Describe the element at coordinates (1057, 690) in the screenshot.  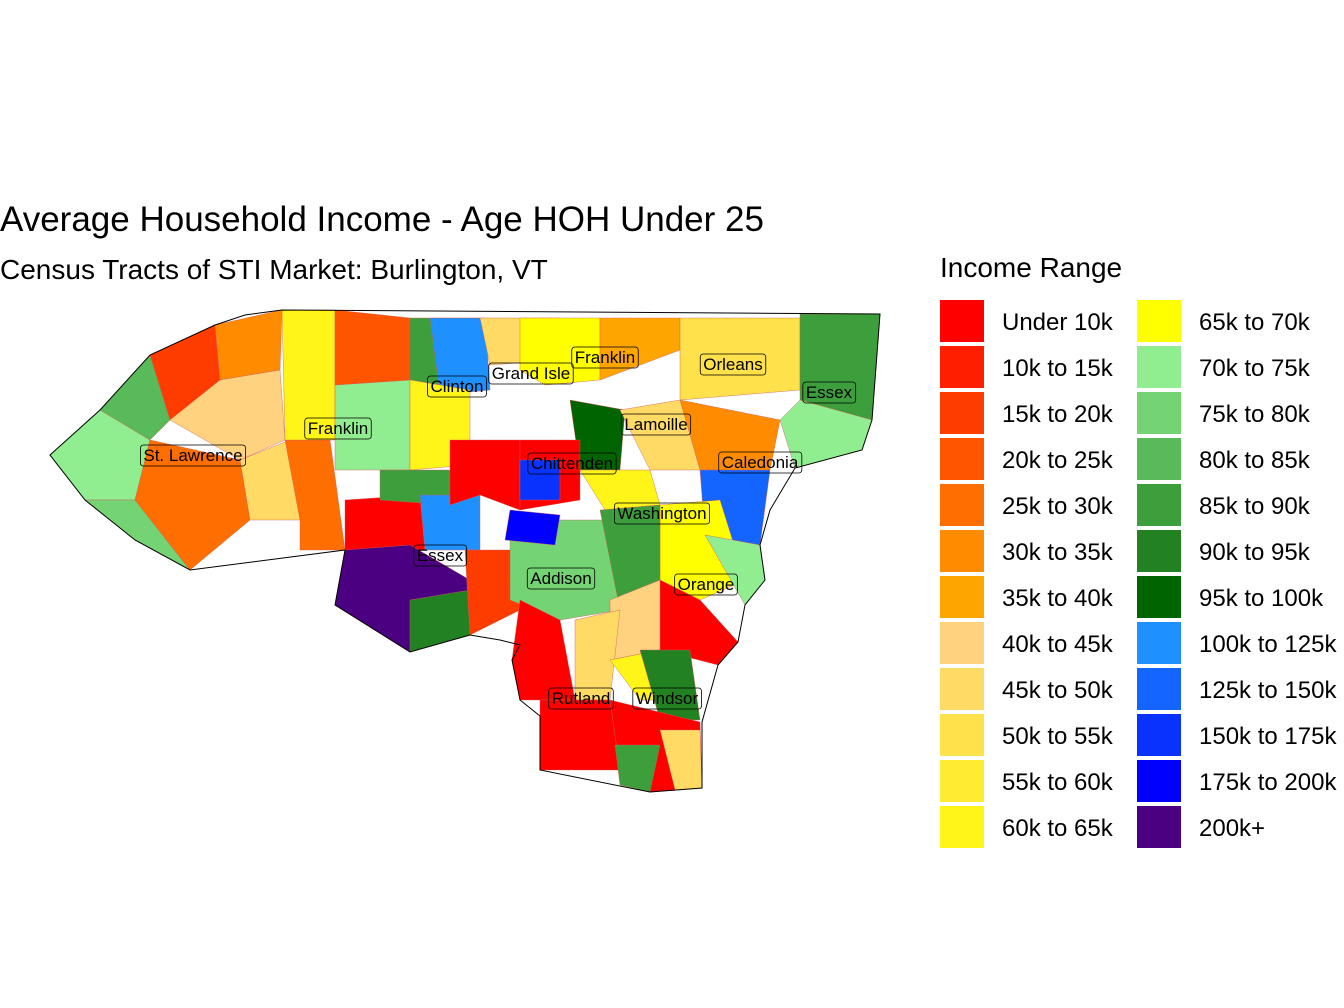
I see `legend-label: 45k to 50k` at that location.